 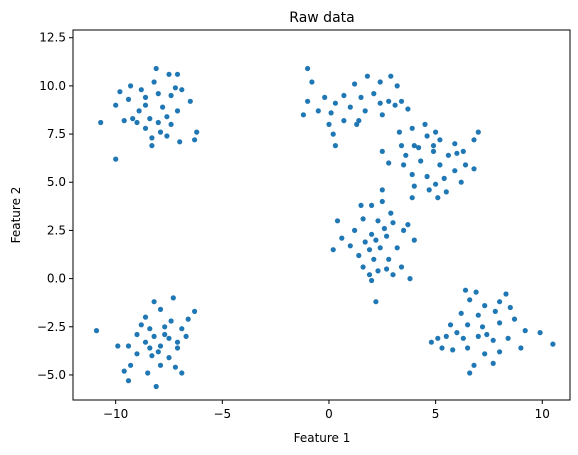 I want to click on x-tick-label: 0, so click(x=329, y=414).